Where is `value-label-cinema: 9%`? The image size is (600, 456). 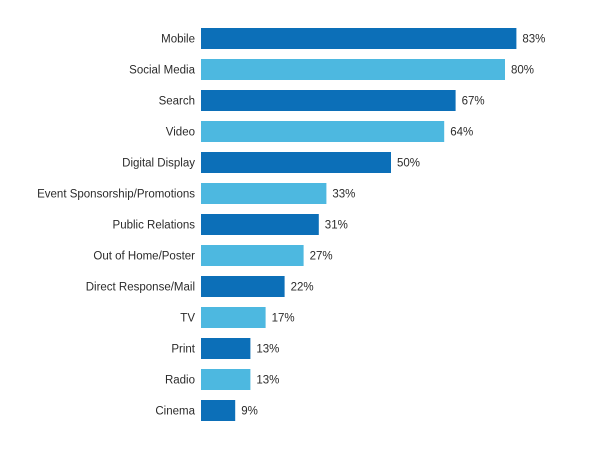
value-label-cinema: 9% is located at coordinates (249, 412).